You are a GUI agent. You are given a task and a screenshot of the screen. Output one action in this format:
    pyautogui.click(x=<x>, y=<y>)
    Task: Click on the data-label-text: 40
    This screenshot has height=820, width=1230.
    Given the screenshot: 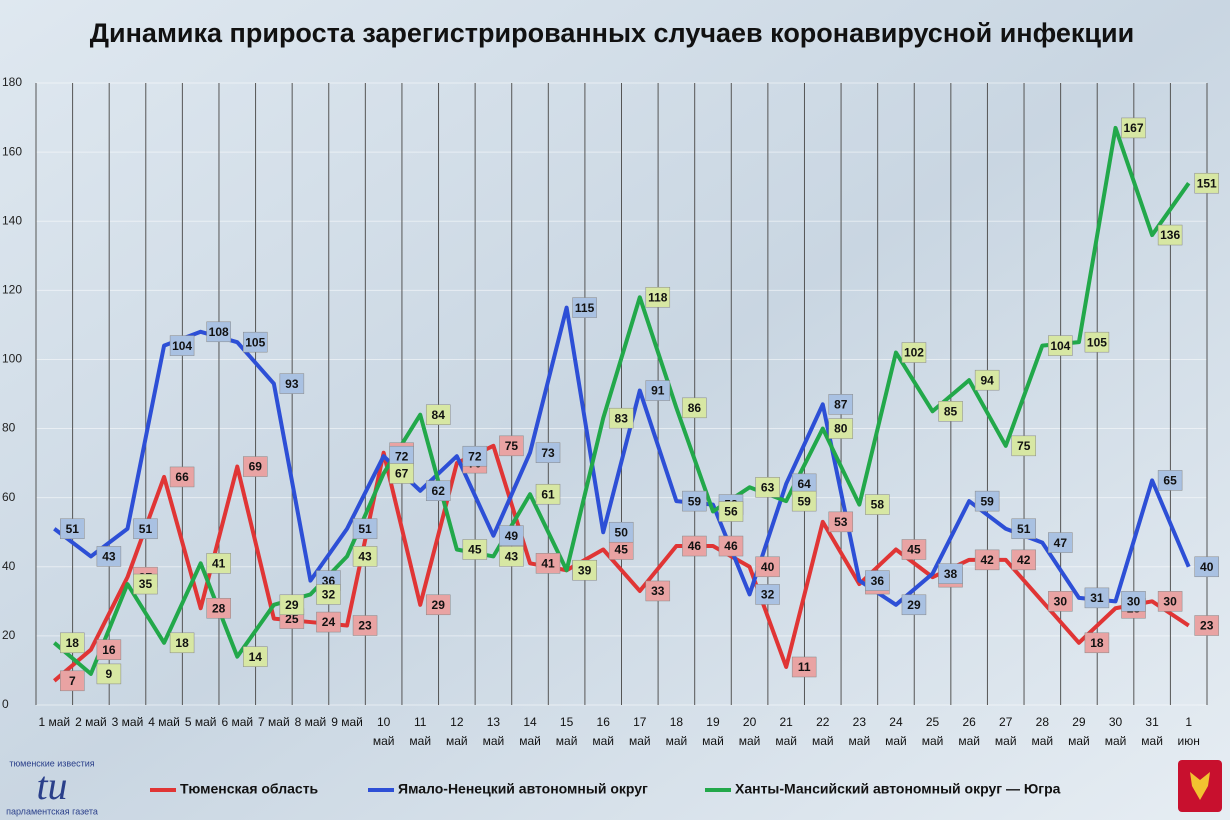 What is the action you would take?
    pyautogui.click(x=768, y=567)
    